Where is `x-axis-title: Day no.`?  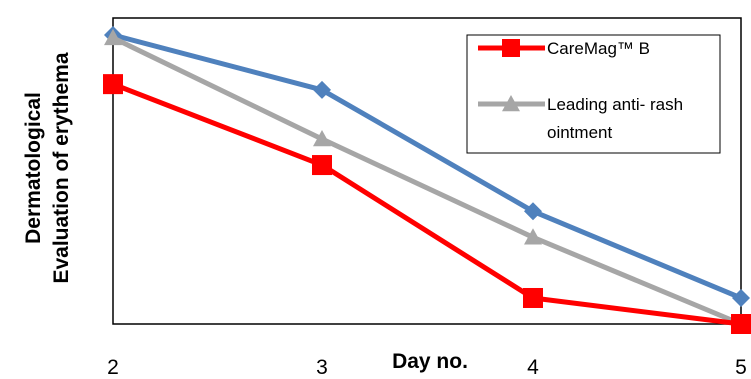 x-axis-title: Day no. is located at coordinates (430, 361).